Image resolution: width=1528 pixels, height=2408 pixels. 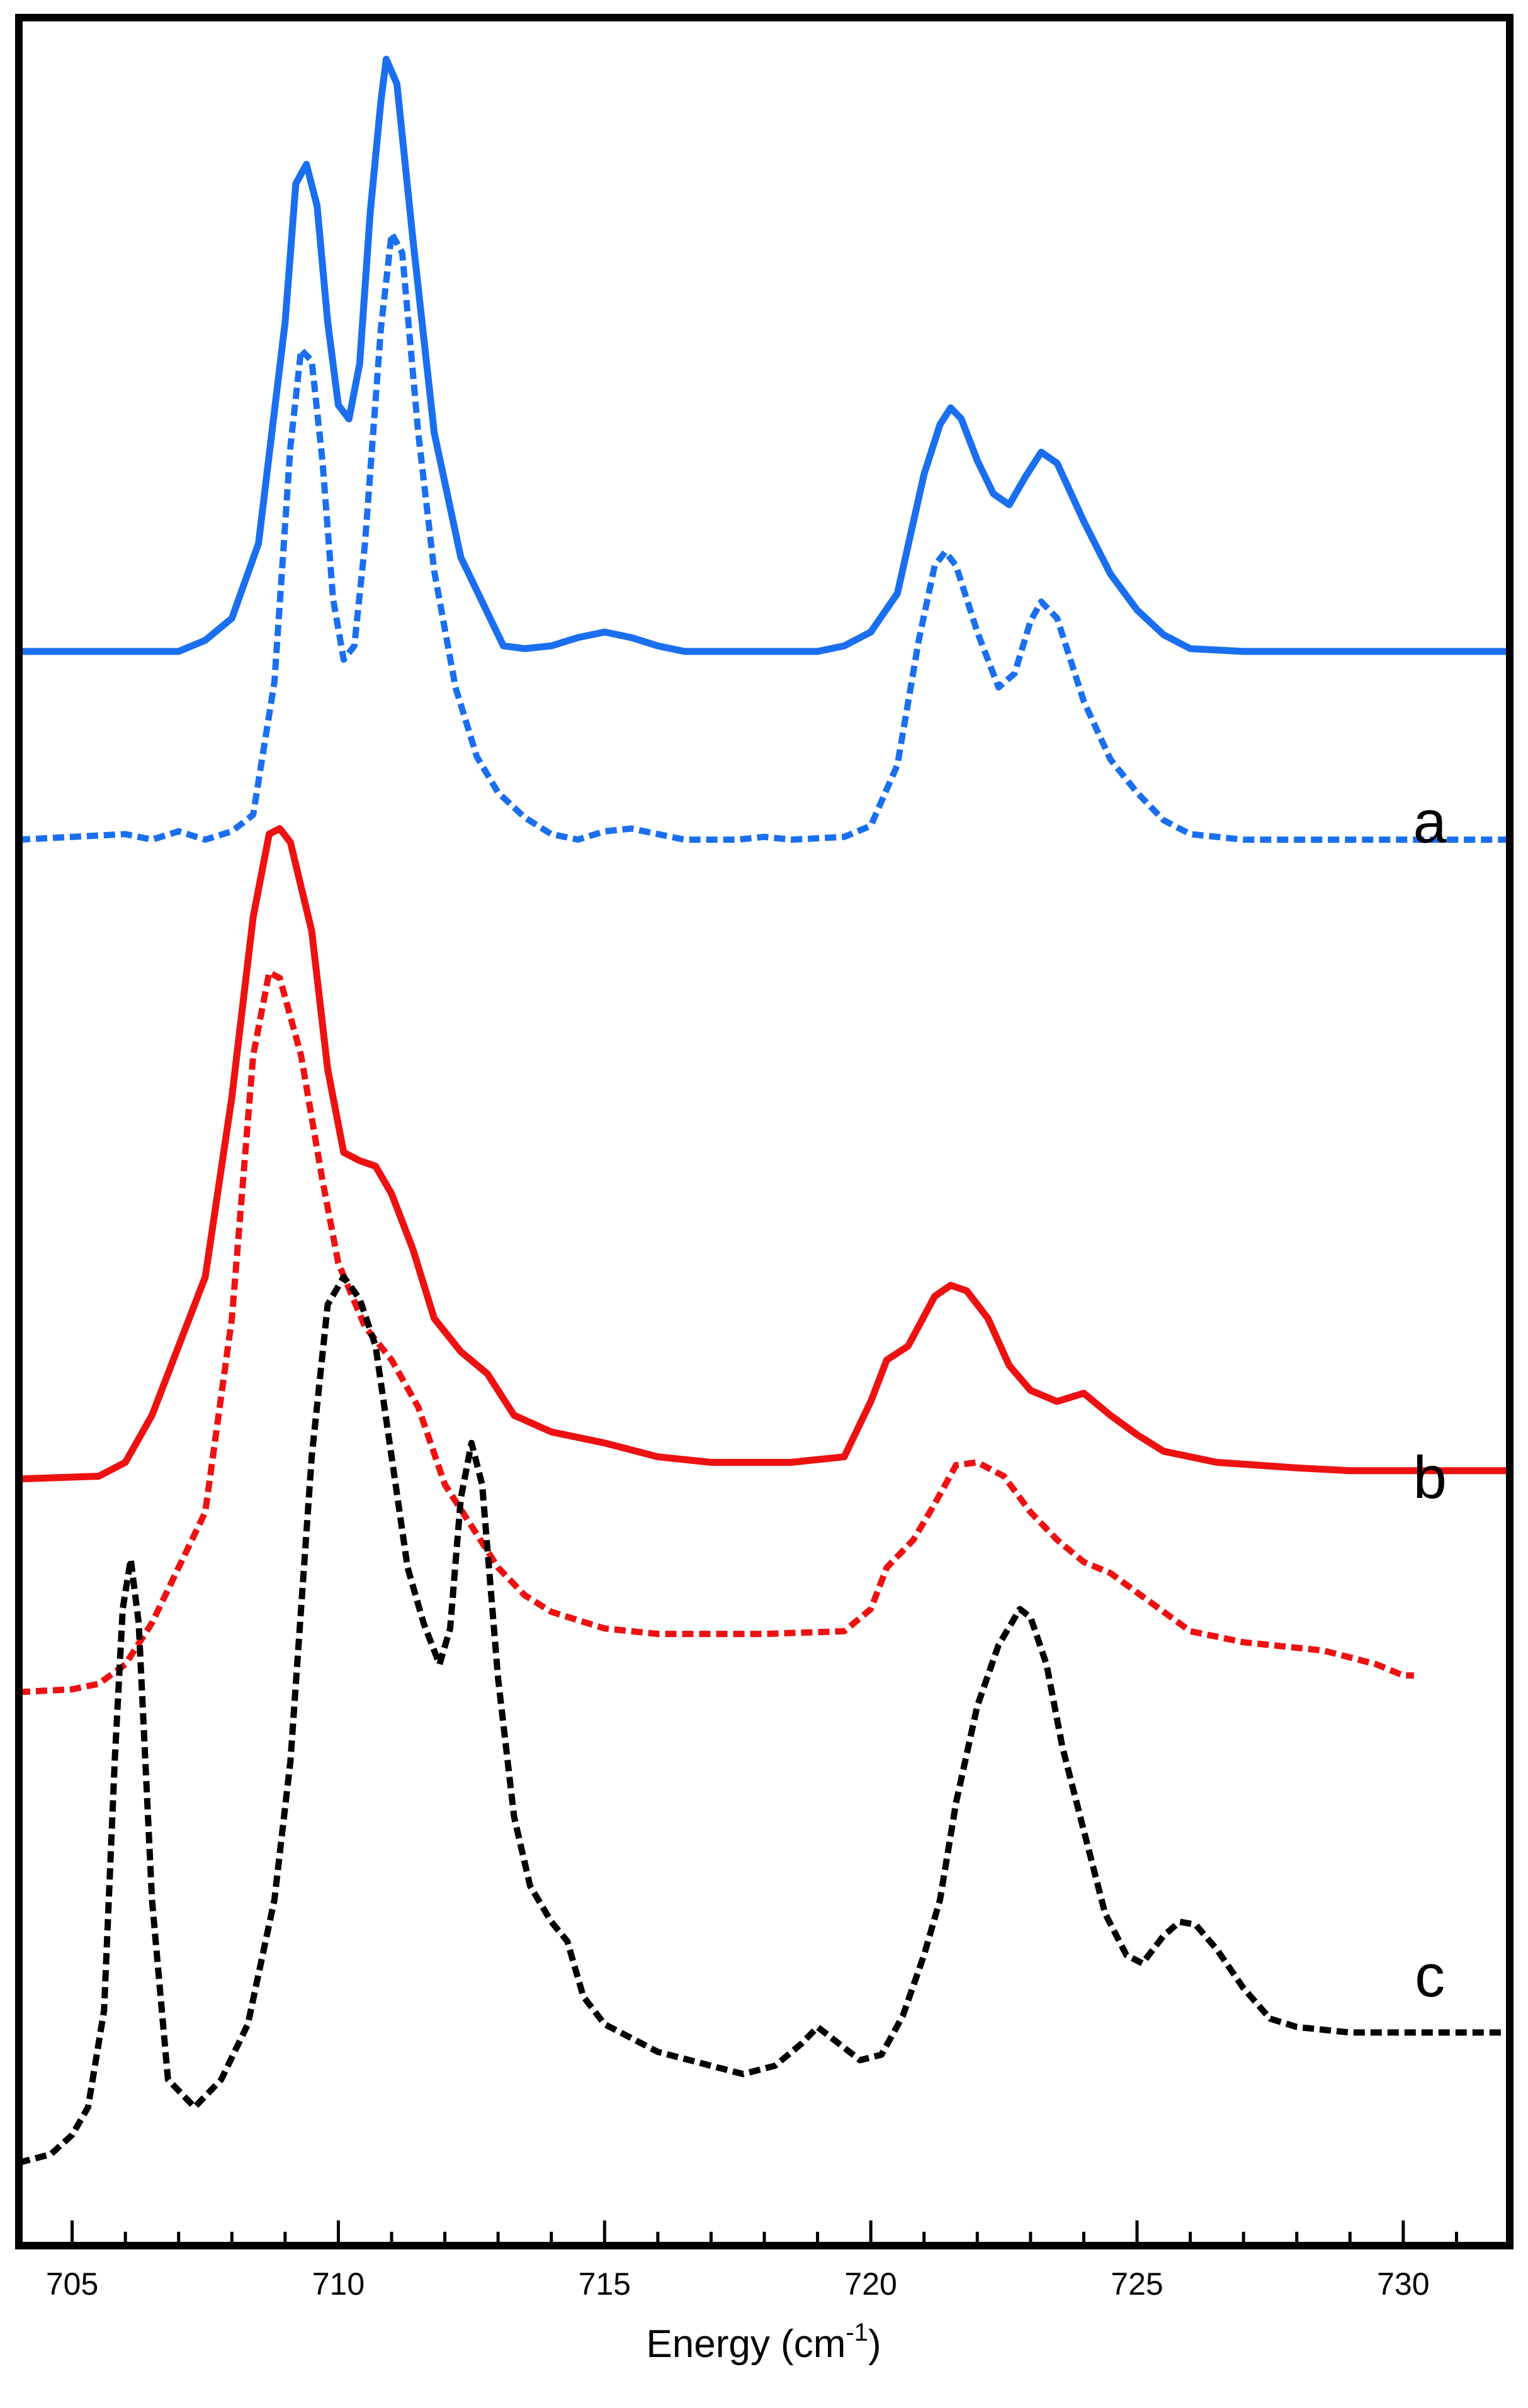 What do you see at coordinates (764, 2261) in the screenshot?
I see `x-axis: 705 710 715 720 725 730` at bounding box center [764, 2261].